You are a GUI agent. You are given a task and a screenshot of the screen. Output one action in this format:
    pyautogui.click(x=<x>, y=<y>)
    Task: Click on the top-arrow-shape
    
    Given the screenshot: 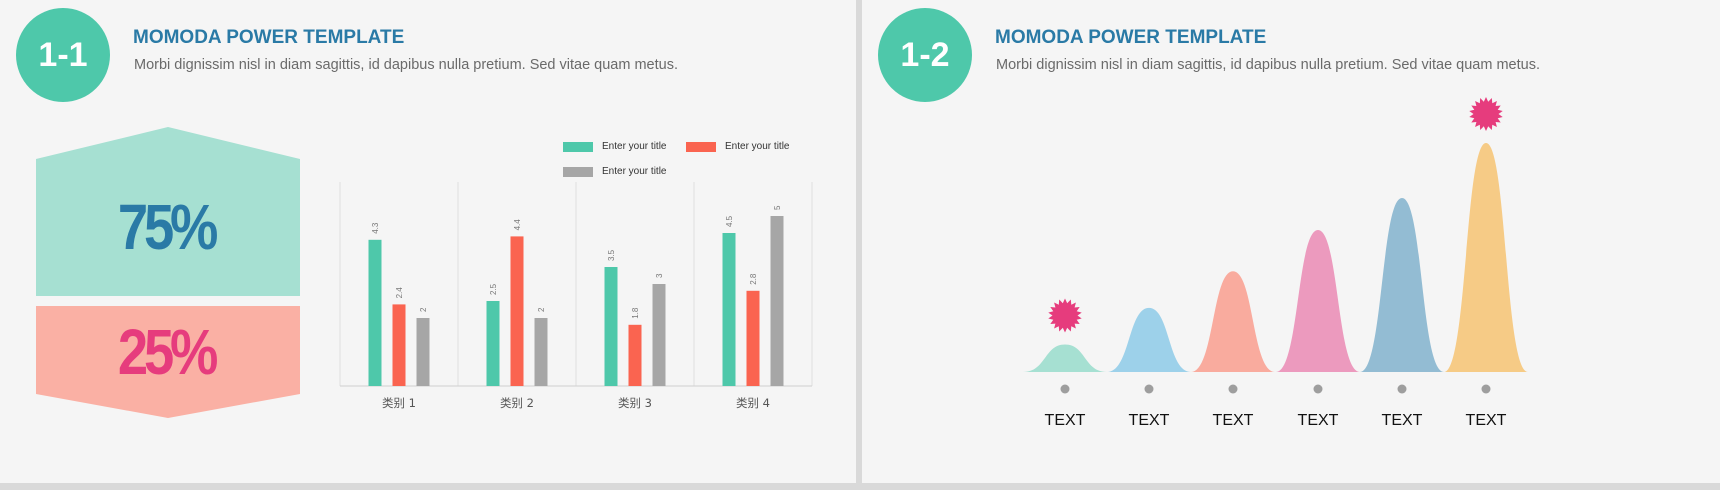 What is the action you would take?
    pyautogui.click(x=168, y=211)
    